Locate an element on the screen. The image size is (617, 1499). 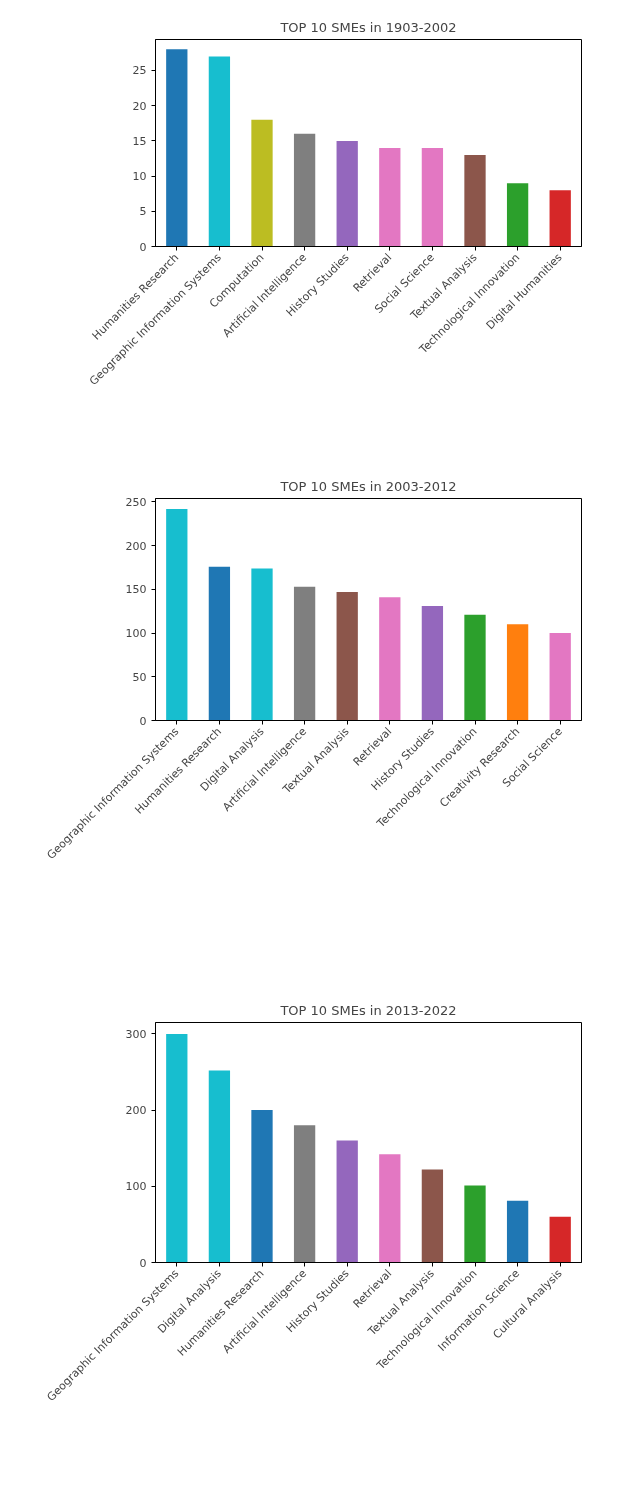
chart-title: TOP 10 SMEs in 2013-2022 is located at coordinates (368, 1010).